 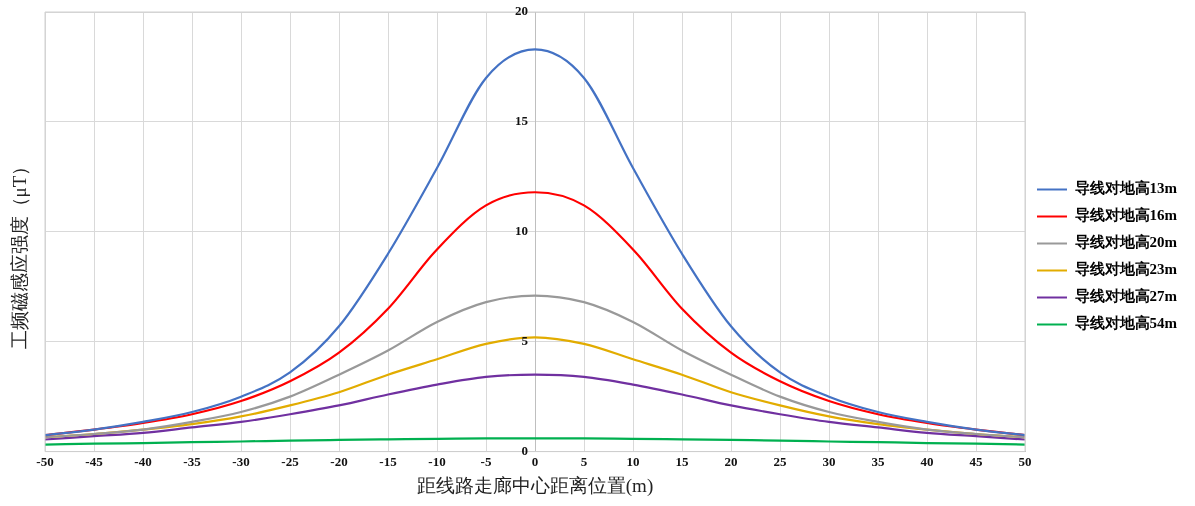 I want to click on x-tick-label: -35, so click(x=192, y=461).